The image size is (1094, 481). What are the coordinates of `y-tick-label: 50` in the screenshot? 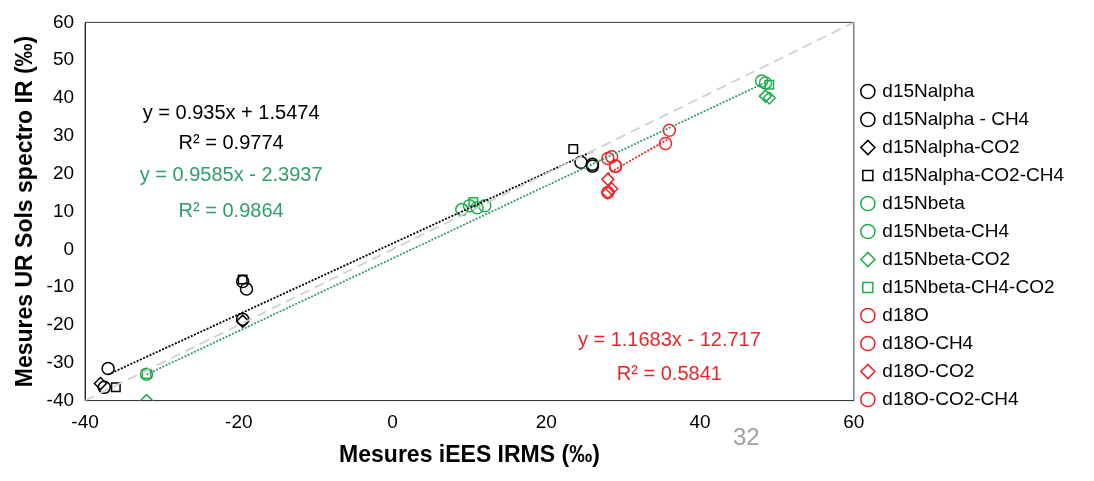 It's located at (63, 59).